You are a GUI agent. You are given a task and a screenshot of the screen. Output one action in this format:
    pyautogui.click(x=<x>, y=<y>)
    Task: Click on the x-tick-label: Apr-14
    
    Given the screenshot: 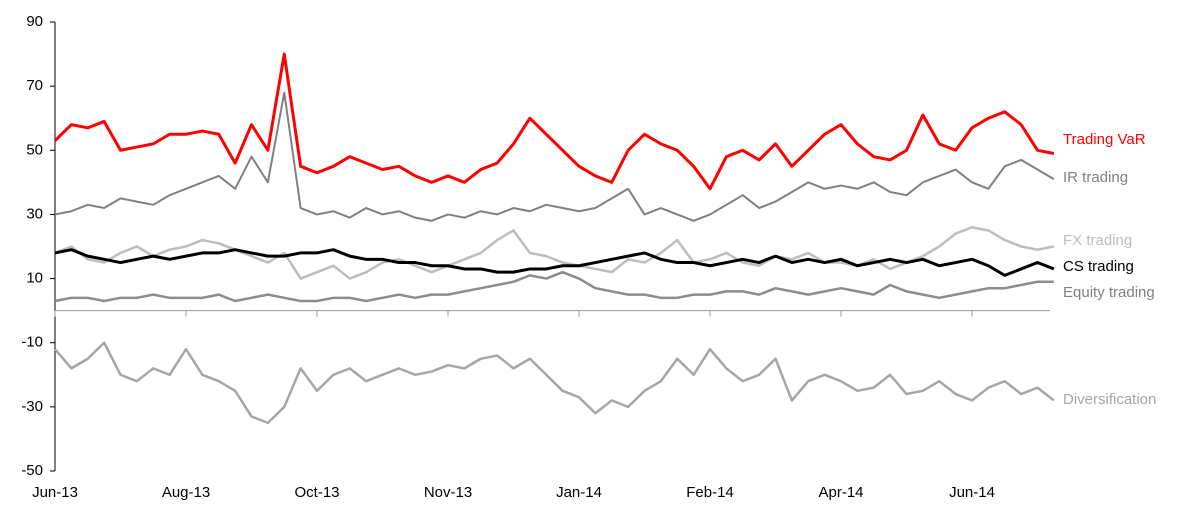 What is the action you would take?
    pyautogui.click(x=840, y=492)
    